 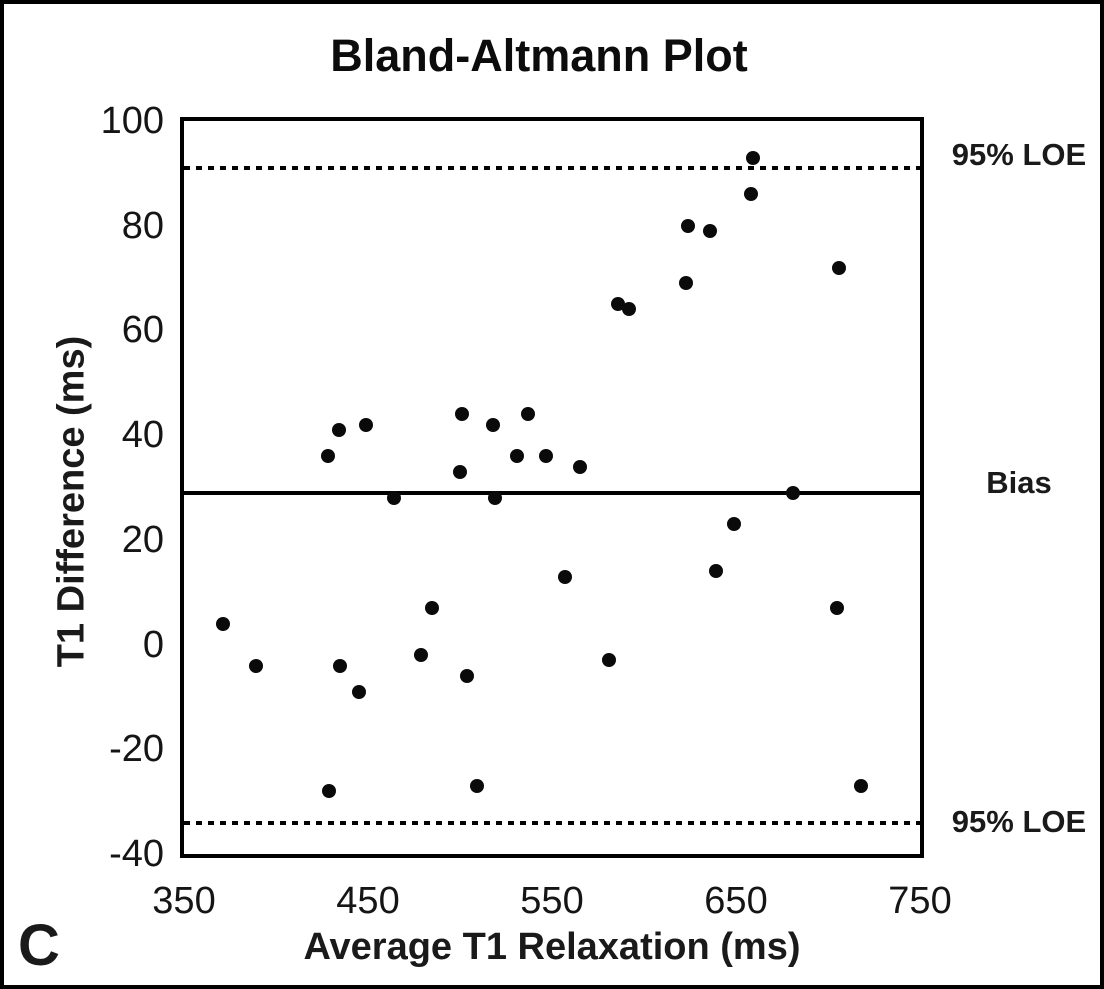 I want to click on x-tick-label: 450, so click(x=368, y=901).